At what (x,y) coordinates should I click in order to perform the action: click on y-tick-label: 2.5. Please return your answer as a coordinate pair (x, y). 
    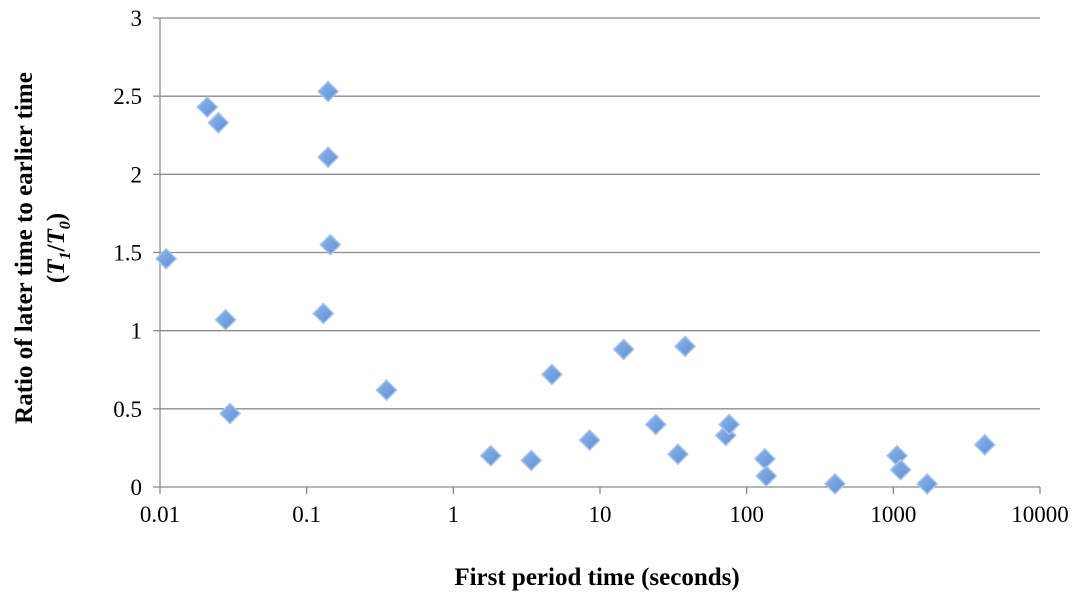
    Looking at the image, I should click on (127, 96).